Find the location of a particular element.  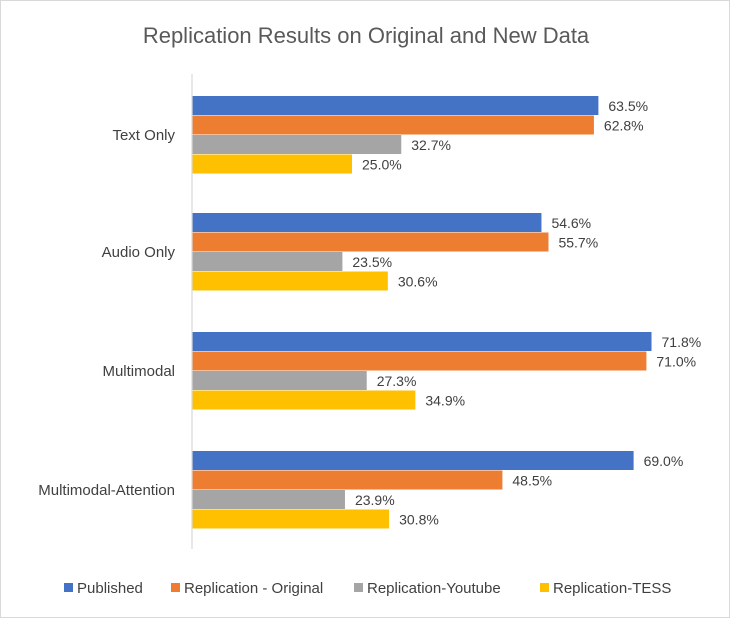

legend-label-replication-youtube: Replication-Youtube is located at coordinates (434, 588).